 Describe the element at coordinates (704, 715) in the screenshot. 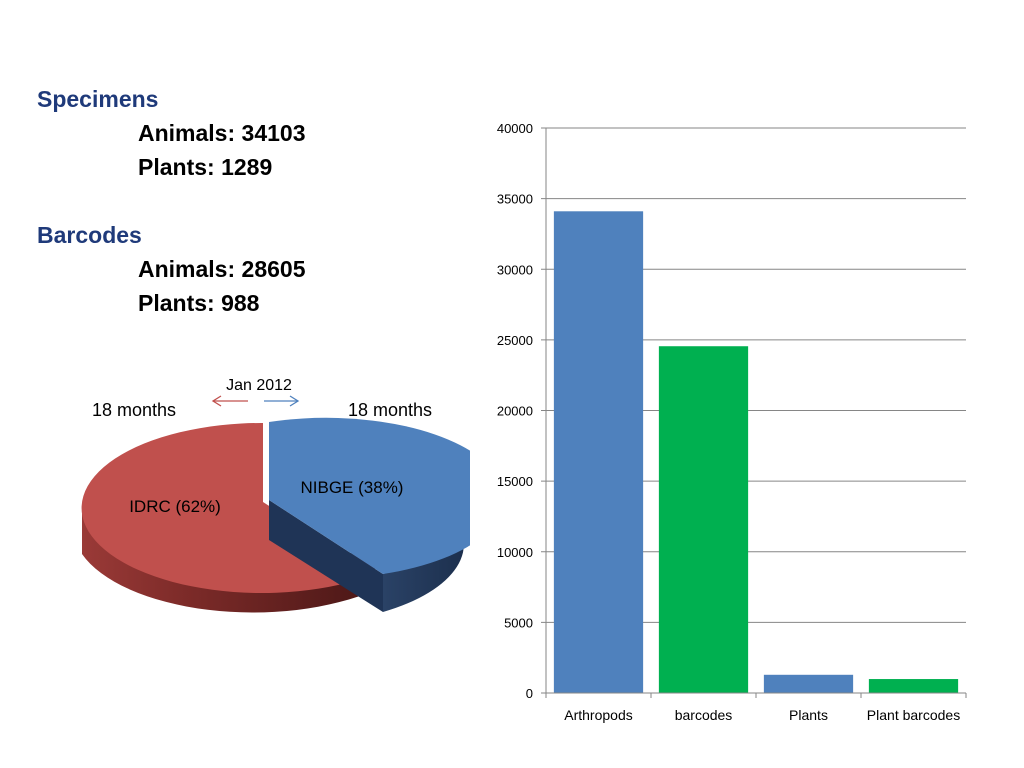

I see `x-category-label: barcodes` at that location.